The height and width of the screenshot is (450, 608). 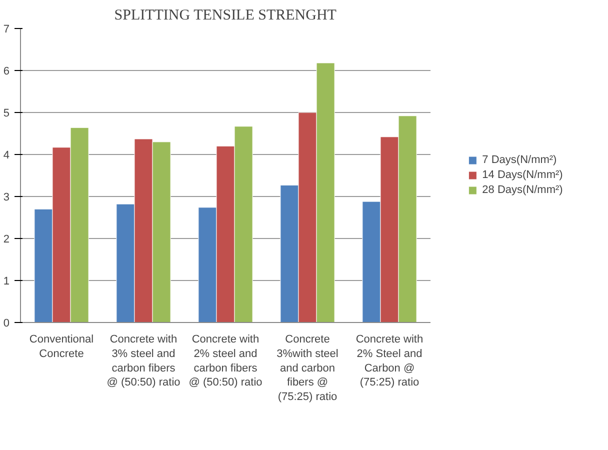 What do you see at coordinates (6, 72) in the screenshot?
I see `y-tick-label: 6` at bounding box center [6, 72].